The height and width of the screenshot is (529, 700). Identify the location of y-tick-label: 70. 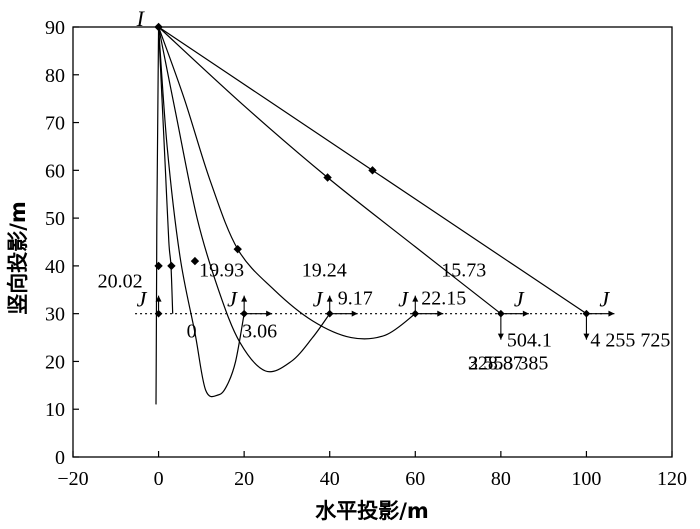
(55, 124).